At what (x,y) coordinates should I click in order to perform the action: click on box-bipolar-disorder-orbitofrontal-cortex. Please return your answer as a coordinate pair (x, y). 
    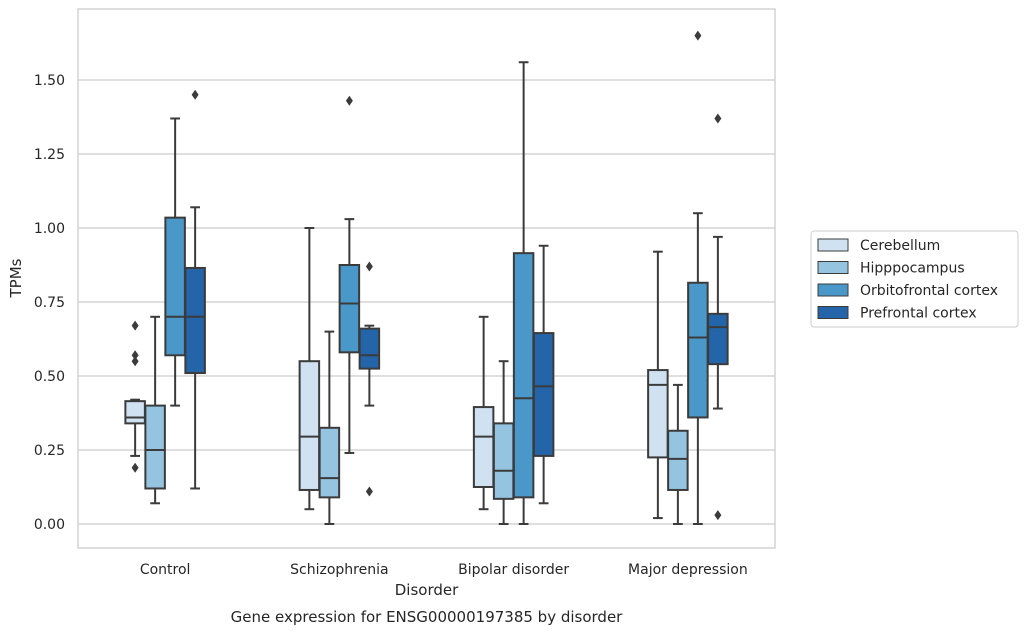
    Looking at the image, I should click on (523, 293).